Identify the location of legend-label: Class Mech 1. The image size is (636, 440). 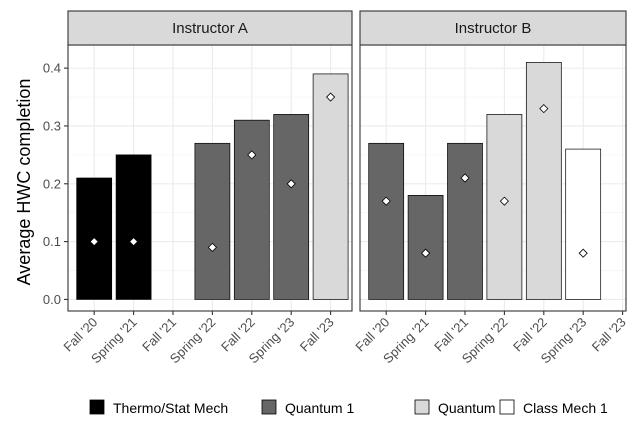
(565, 408).